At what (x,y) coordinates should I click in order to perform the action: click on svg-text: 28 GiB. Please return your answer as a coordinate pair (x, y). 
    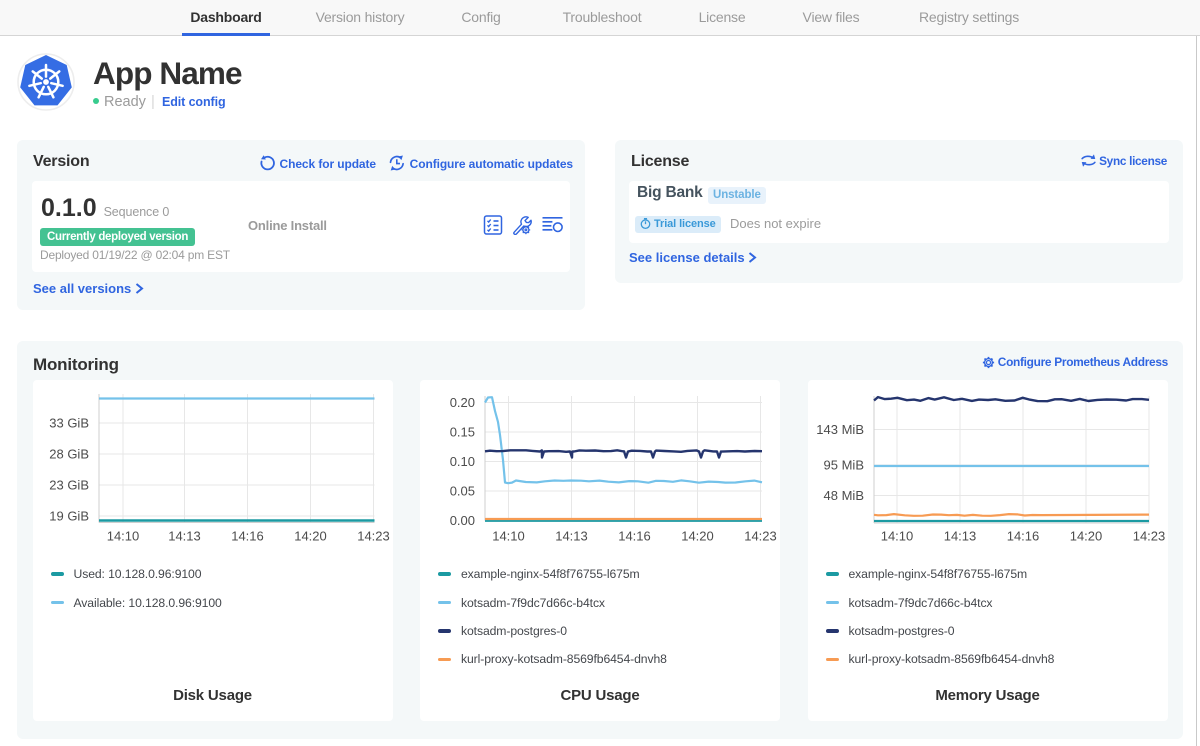
    Looking at the image, I should click on (69, 454).